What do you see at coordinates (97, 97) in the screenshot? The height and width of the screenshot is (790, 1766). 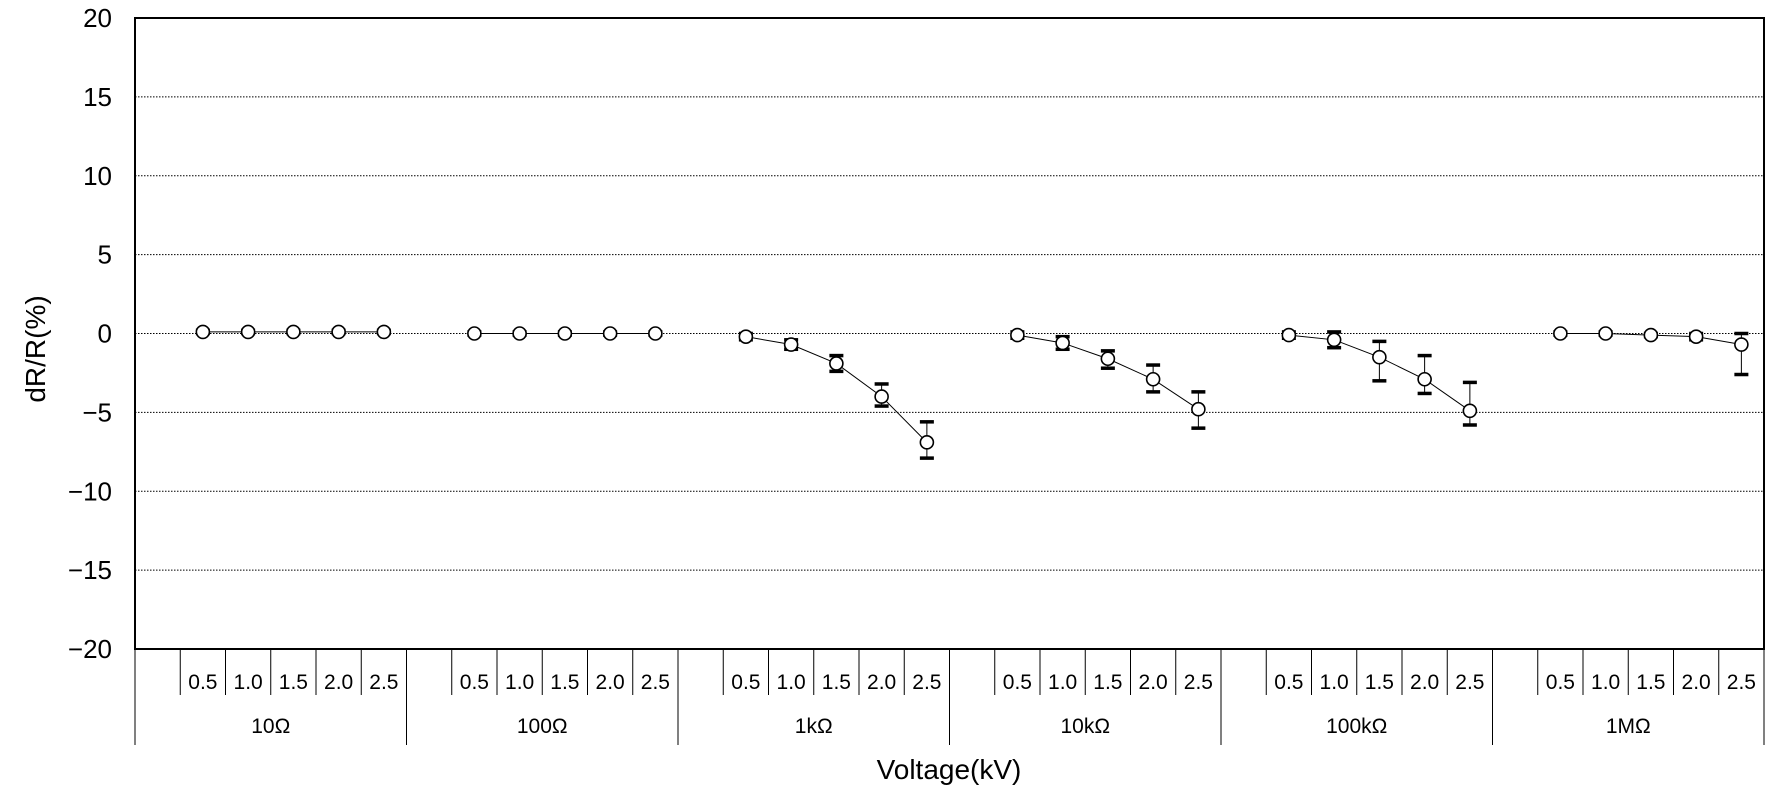 I see `y-tick-label: 15` at bounding box center [97, 97].